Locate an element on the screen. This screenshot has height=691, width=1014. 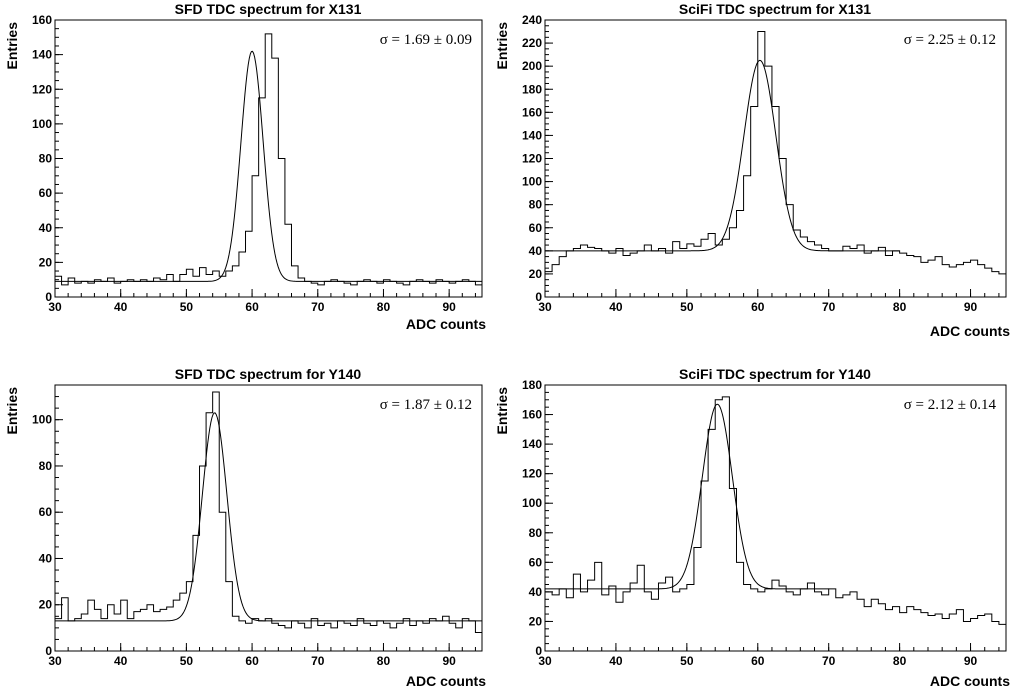
y-tick-label: 240 is located at coordinates (532, 20).